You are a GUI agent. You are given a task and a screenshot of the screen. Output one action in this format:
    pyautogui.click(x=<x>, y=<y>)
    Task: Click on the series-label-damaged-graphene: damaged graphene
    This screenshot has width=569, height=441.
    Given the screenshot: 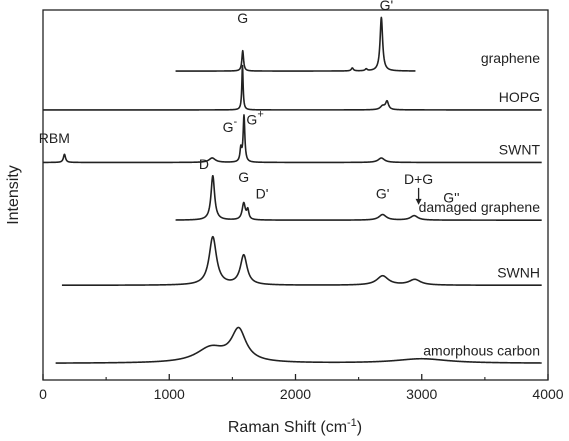 What is the action you would take?
    pyautogui.click(x=480, y=207)
    